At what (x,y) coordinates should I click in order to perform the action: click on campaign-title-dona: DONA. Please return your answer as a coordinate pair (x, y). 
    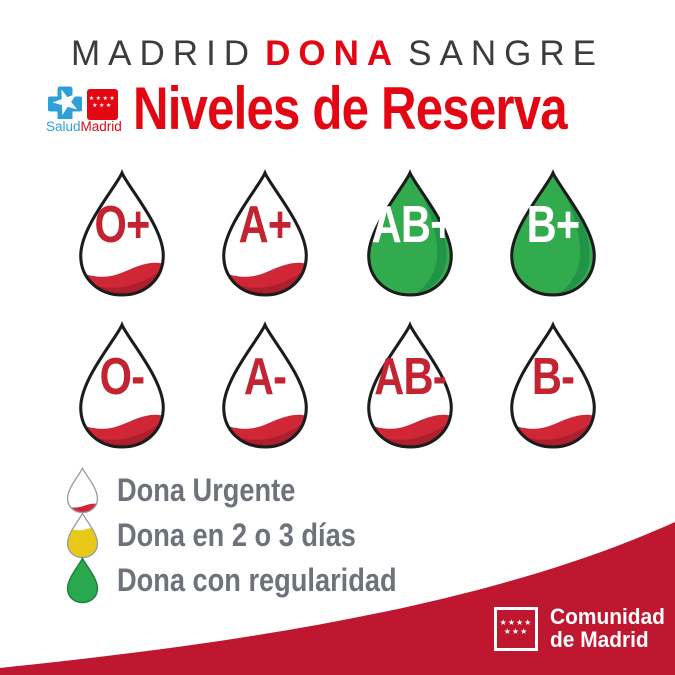
    Looking at the image, I should click on (333, 53).